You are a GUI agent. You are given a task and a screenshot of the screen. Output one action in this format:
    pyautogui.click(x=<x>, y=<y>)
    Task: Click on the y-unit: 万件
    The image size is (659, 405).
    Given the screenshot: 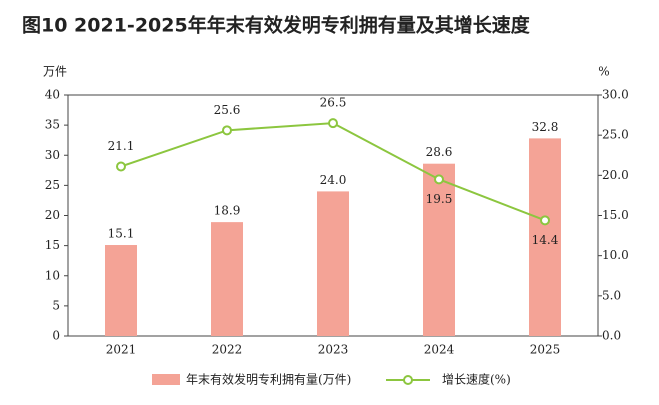 What is the action you would take?
    pyautogui.click(x=55, y=72)
    